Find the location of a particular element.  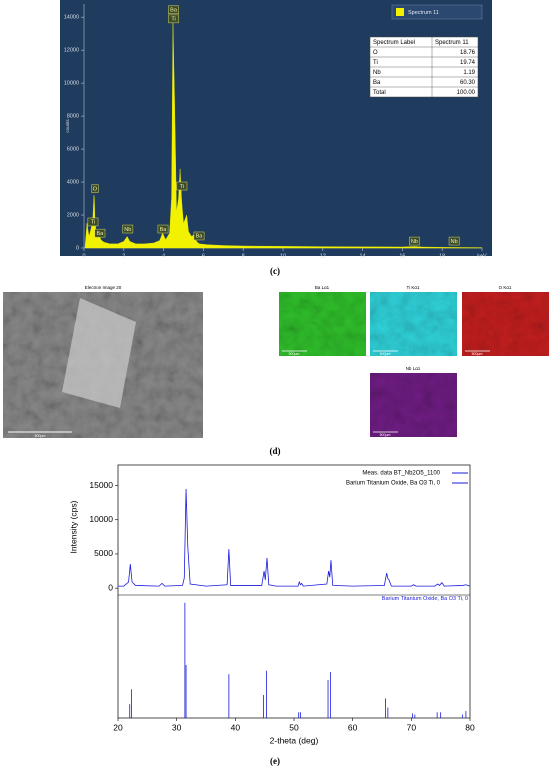

x-tick-label: 40 is located at coordinates (236, 727).